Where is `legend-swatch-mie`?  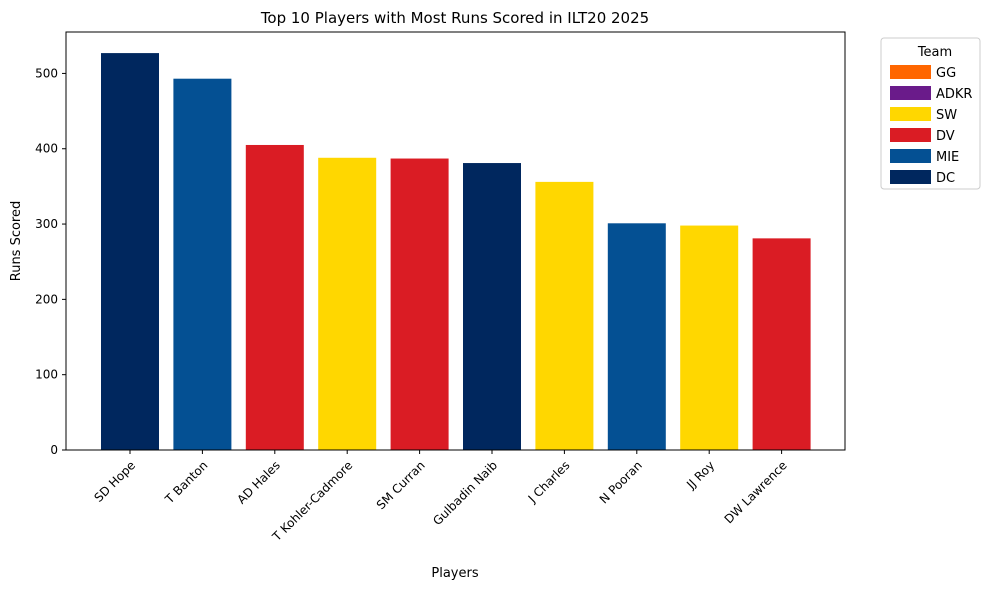
legend-swatch-mie is located at coordinates (910, 156).